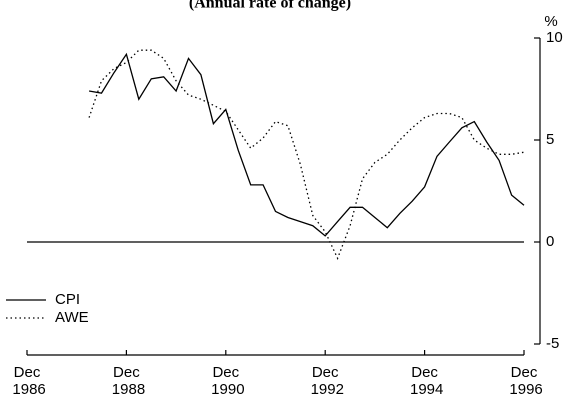  Describe the element at coordinates (550, 21) in the screenshot. I see `y-unit: %` at that location.